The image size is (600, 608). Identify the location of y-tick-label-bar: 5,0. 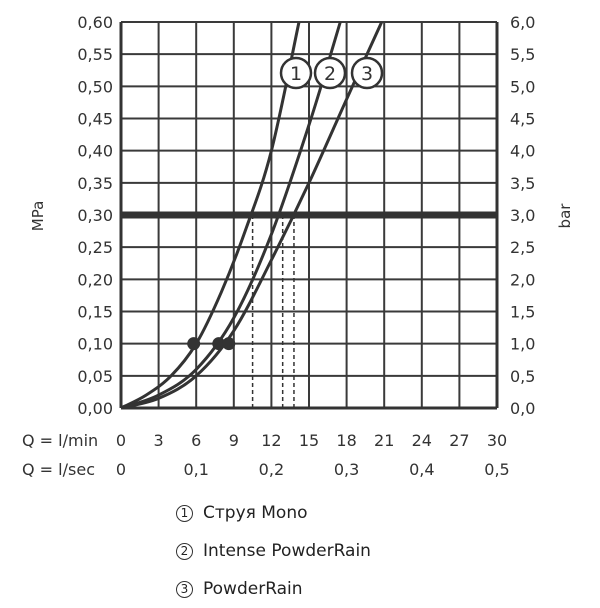
(522, 86).